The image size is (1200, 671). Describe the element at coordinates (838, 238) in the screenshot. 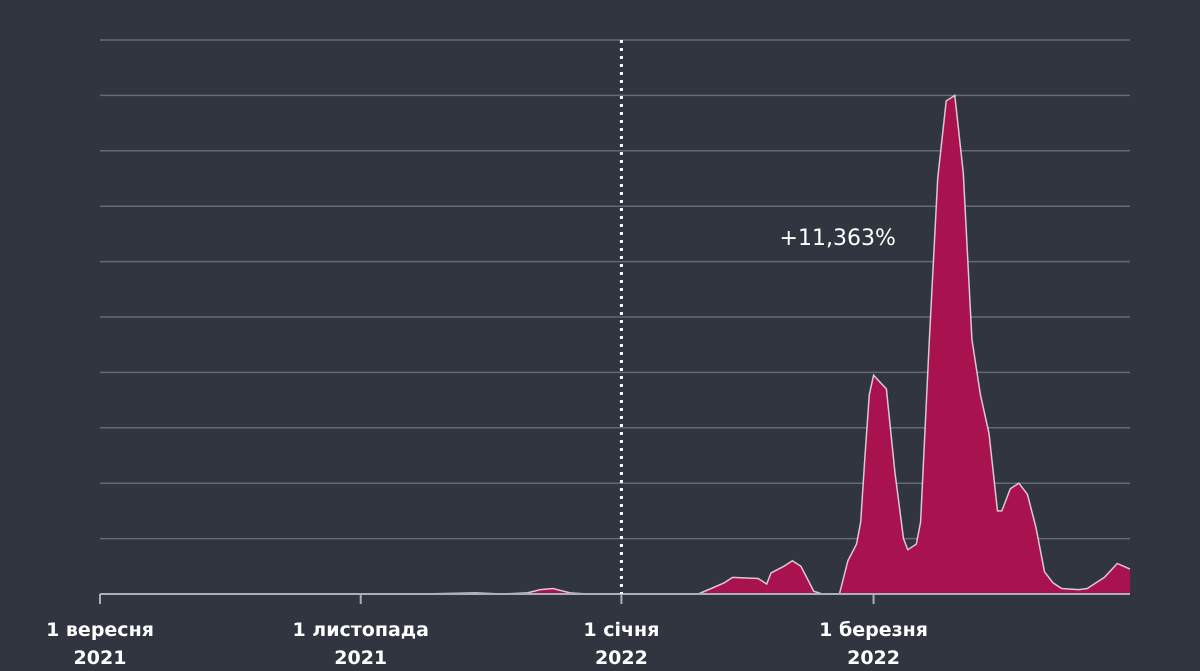

I see `growth-annotation: +11,363%` at that location.